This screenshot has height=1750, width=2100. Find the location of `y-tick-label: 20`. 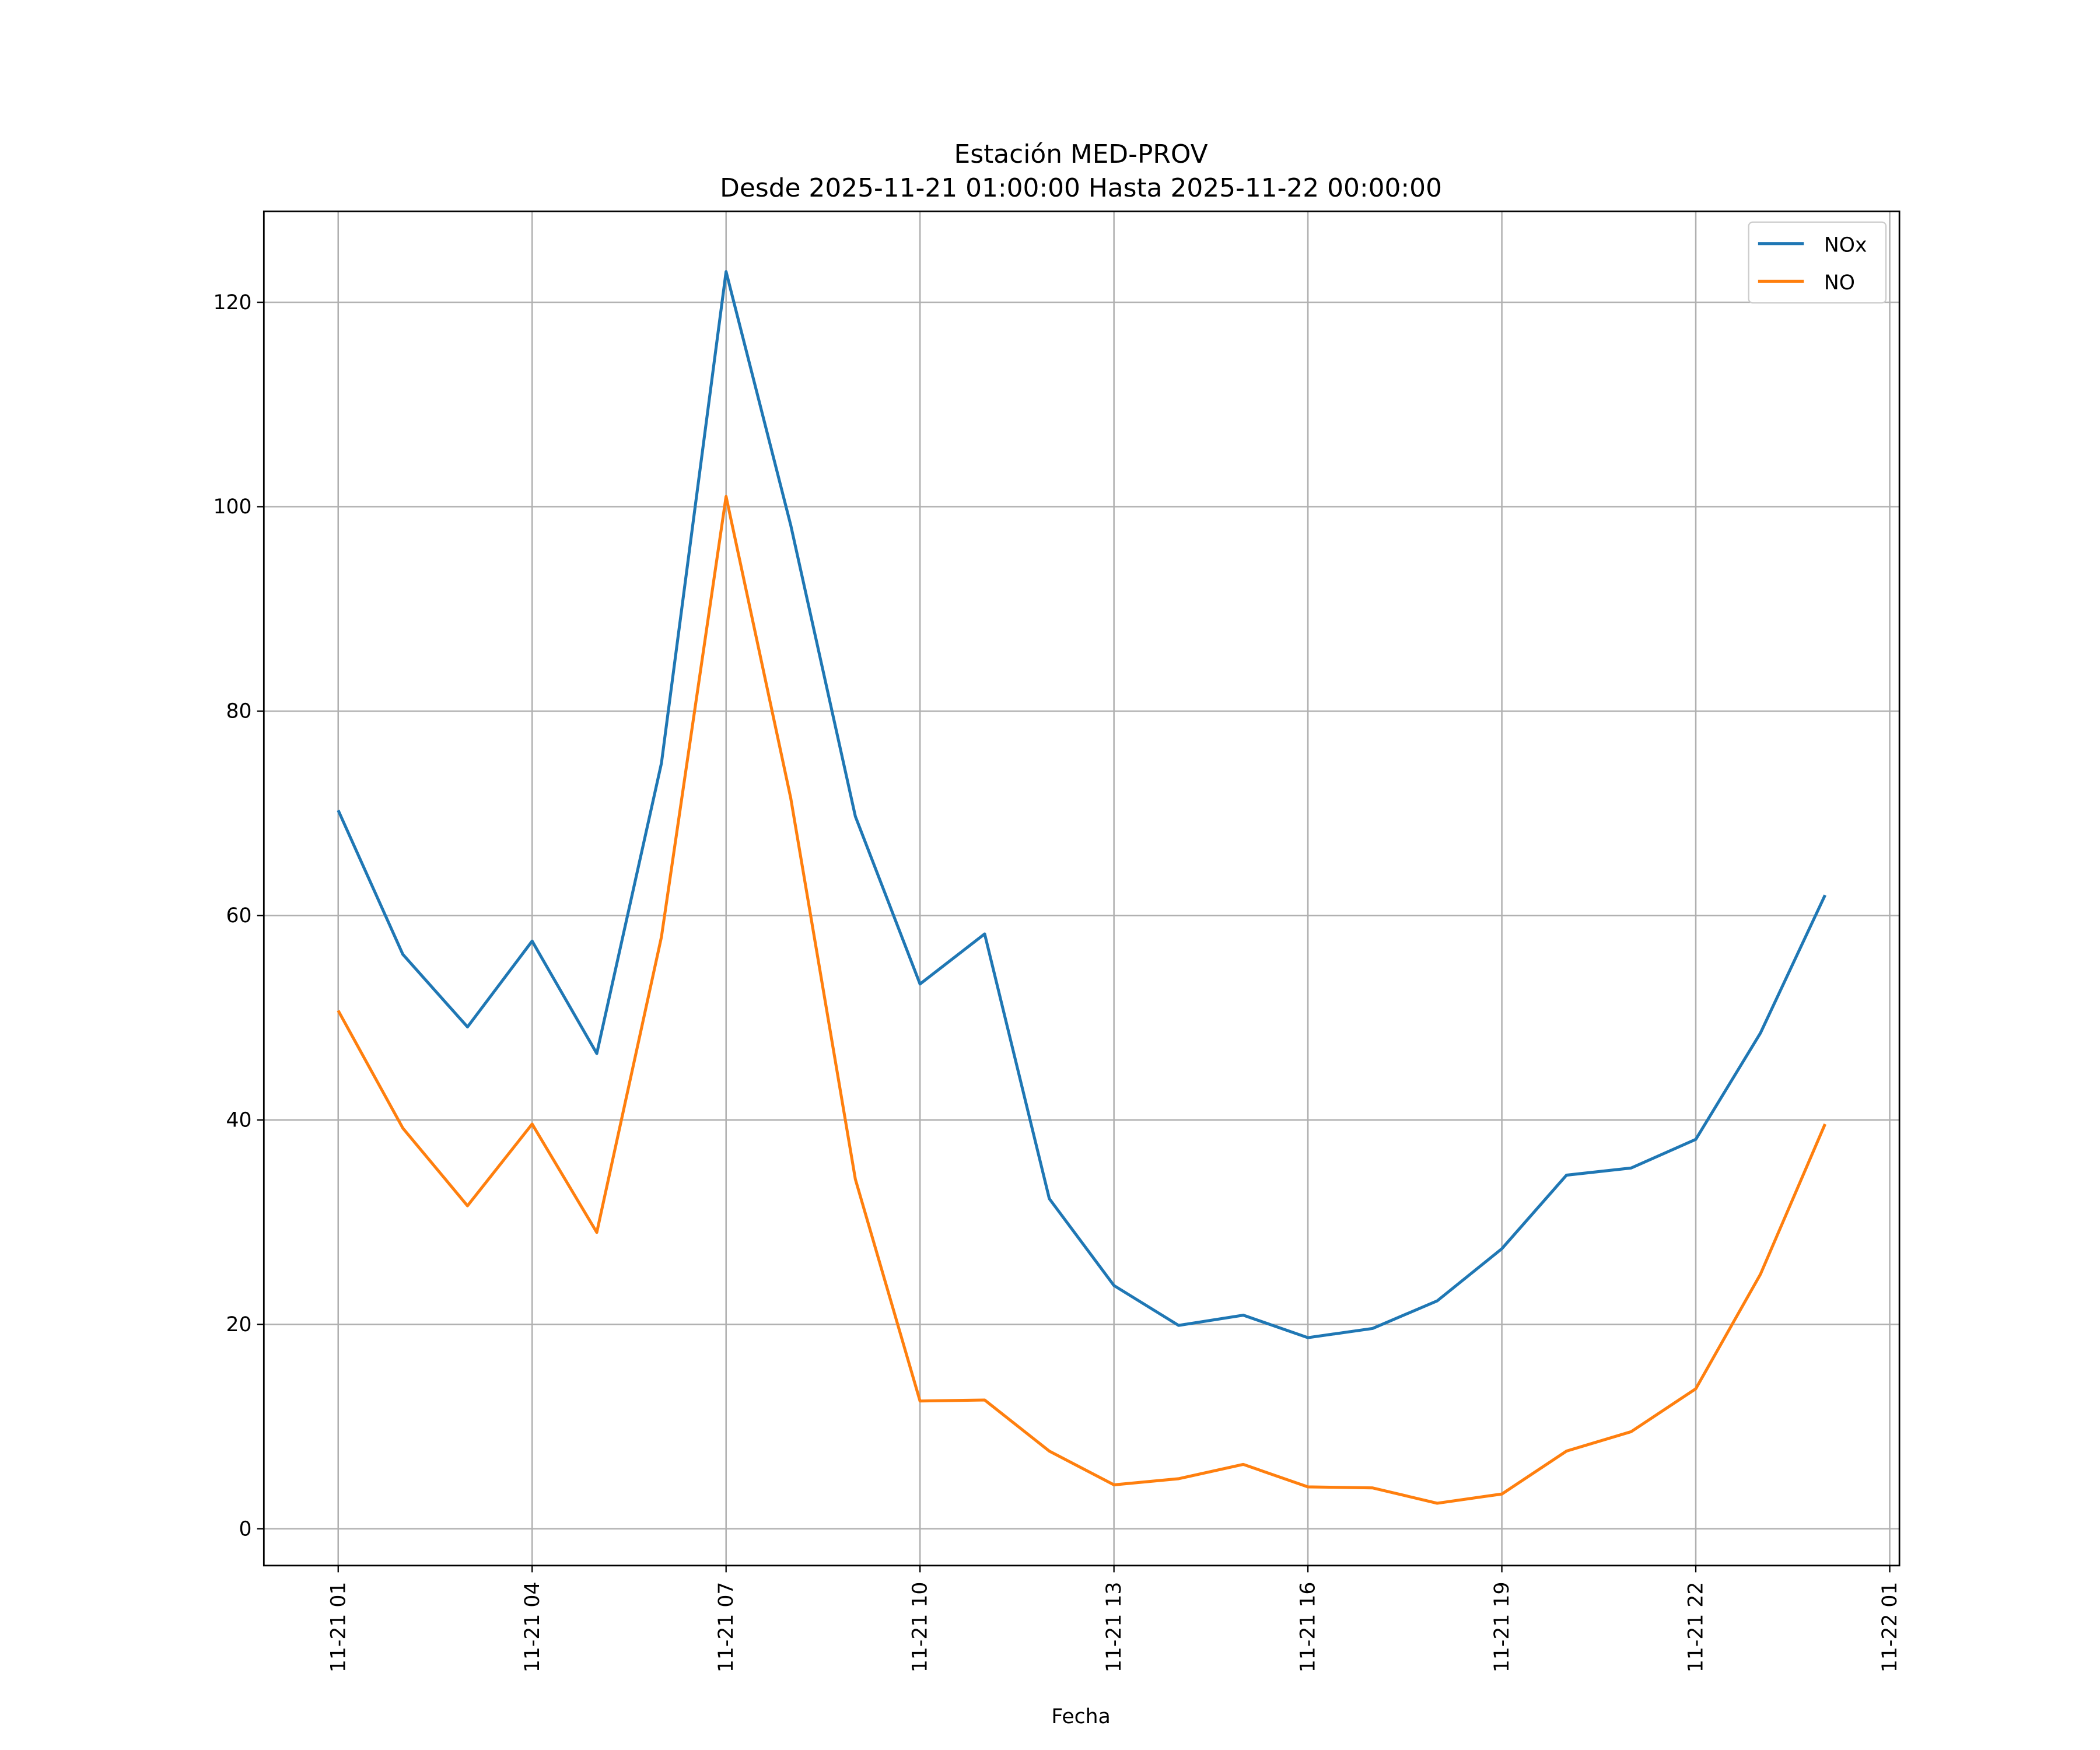

y-tick-label: 20 is located at coordinates (238, 1324).